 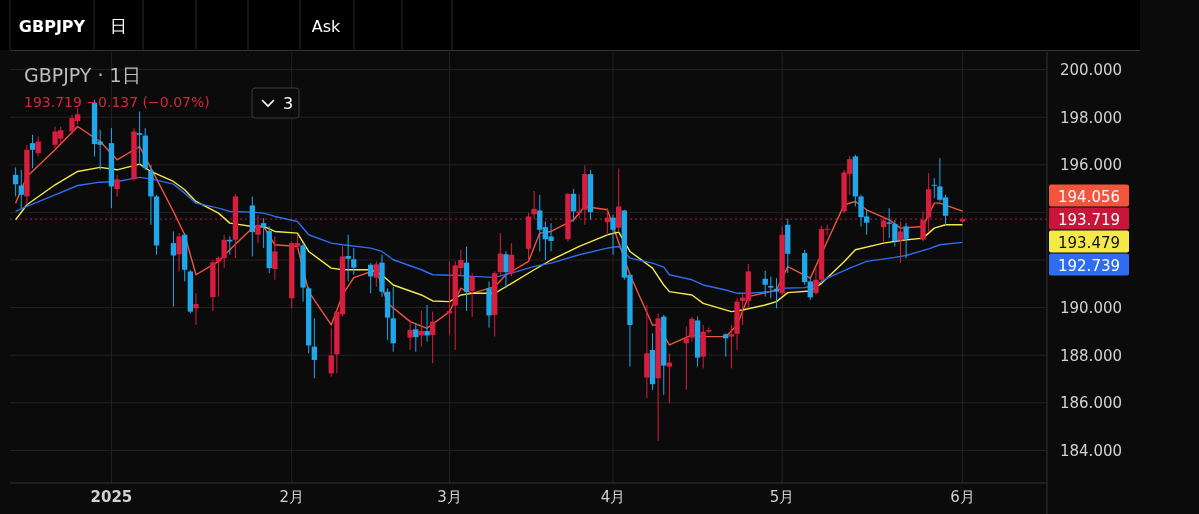 I want to click on y-tick-label: 196.000, so click(x=1091, y=165).